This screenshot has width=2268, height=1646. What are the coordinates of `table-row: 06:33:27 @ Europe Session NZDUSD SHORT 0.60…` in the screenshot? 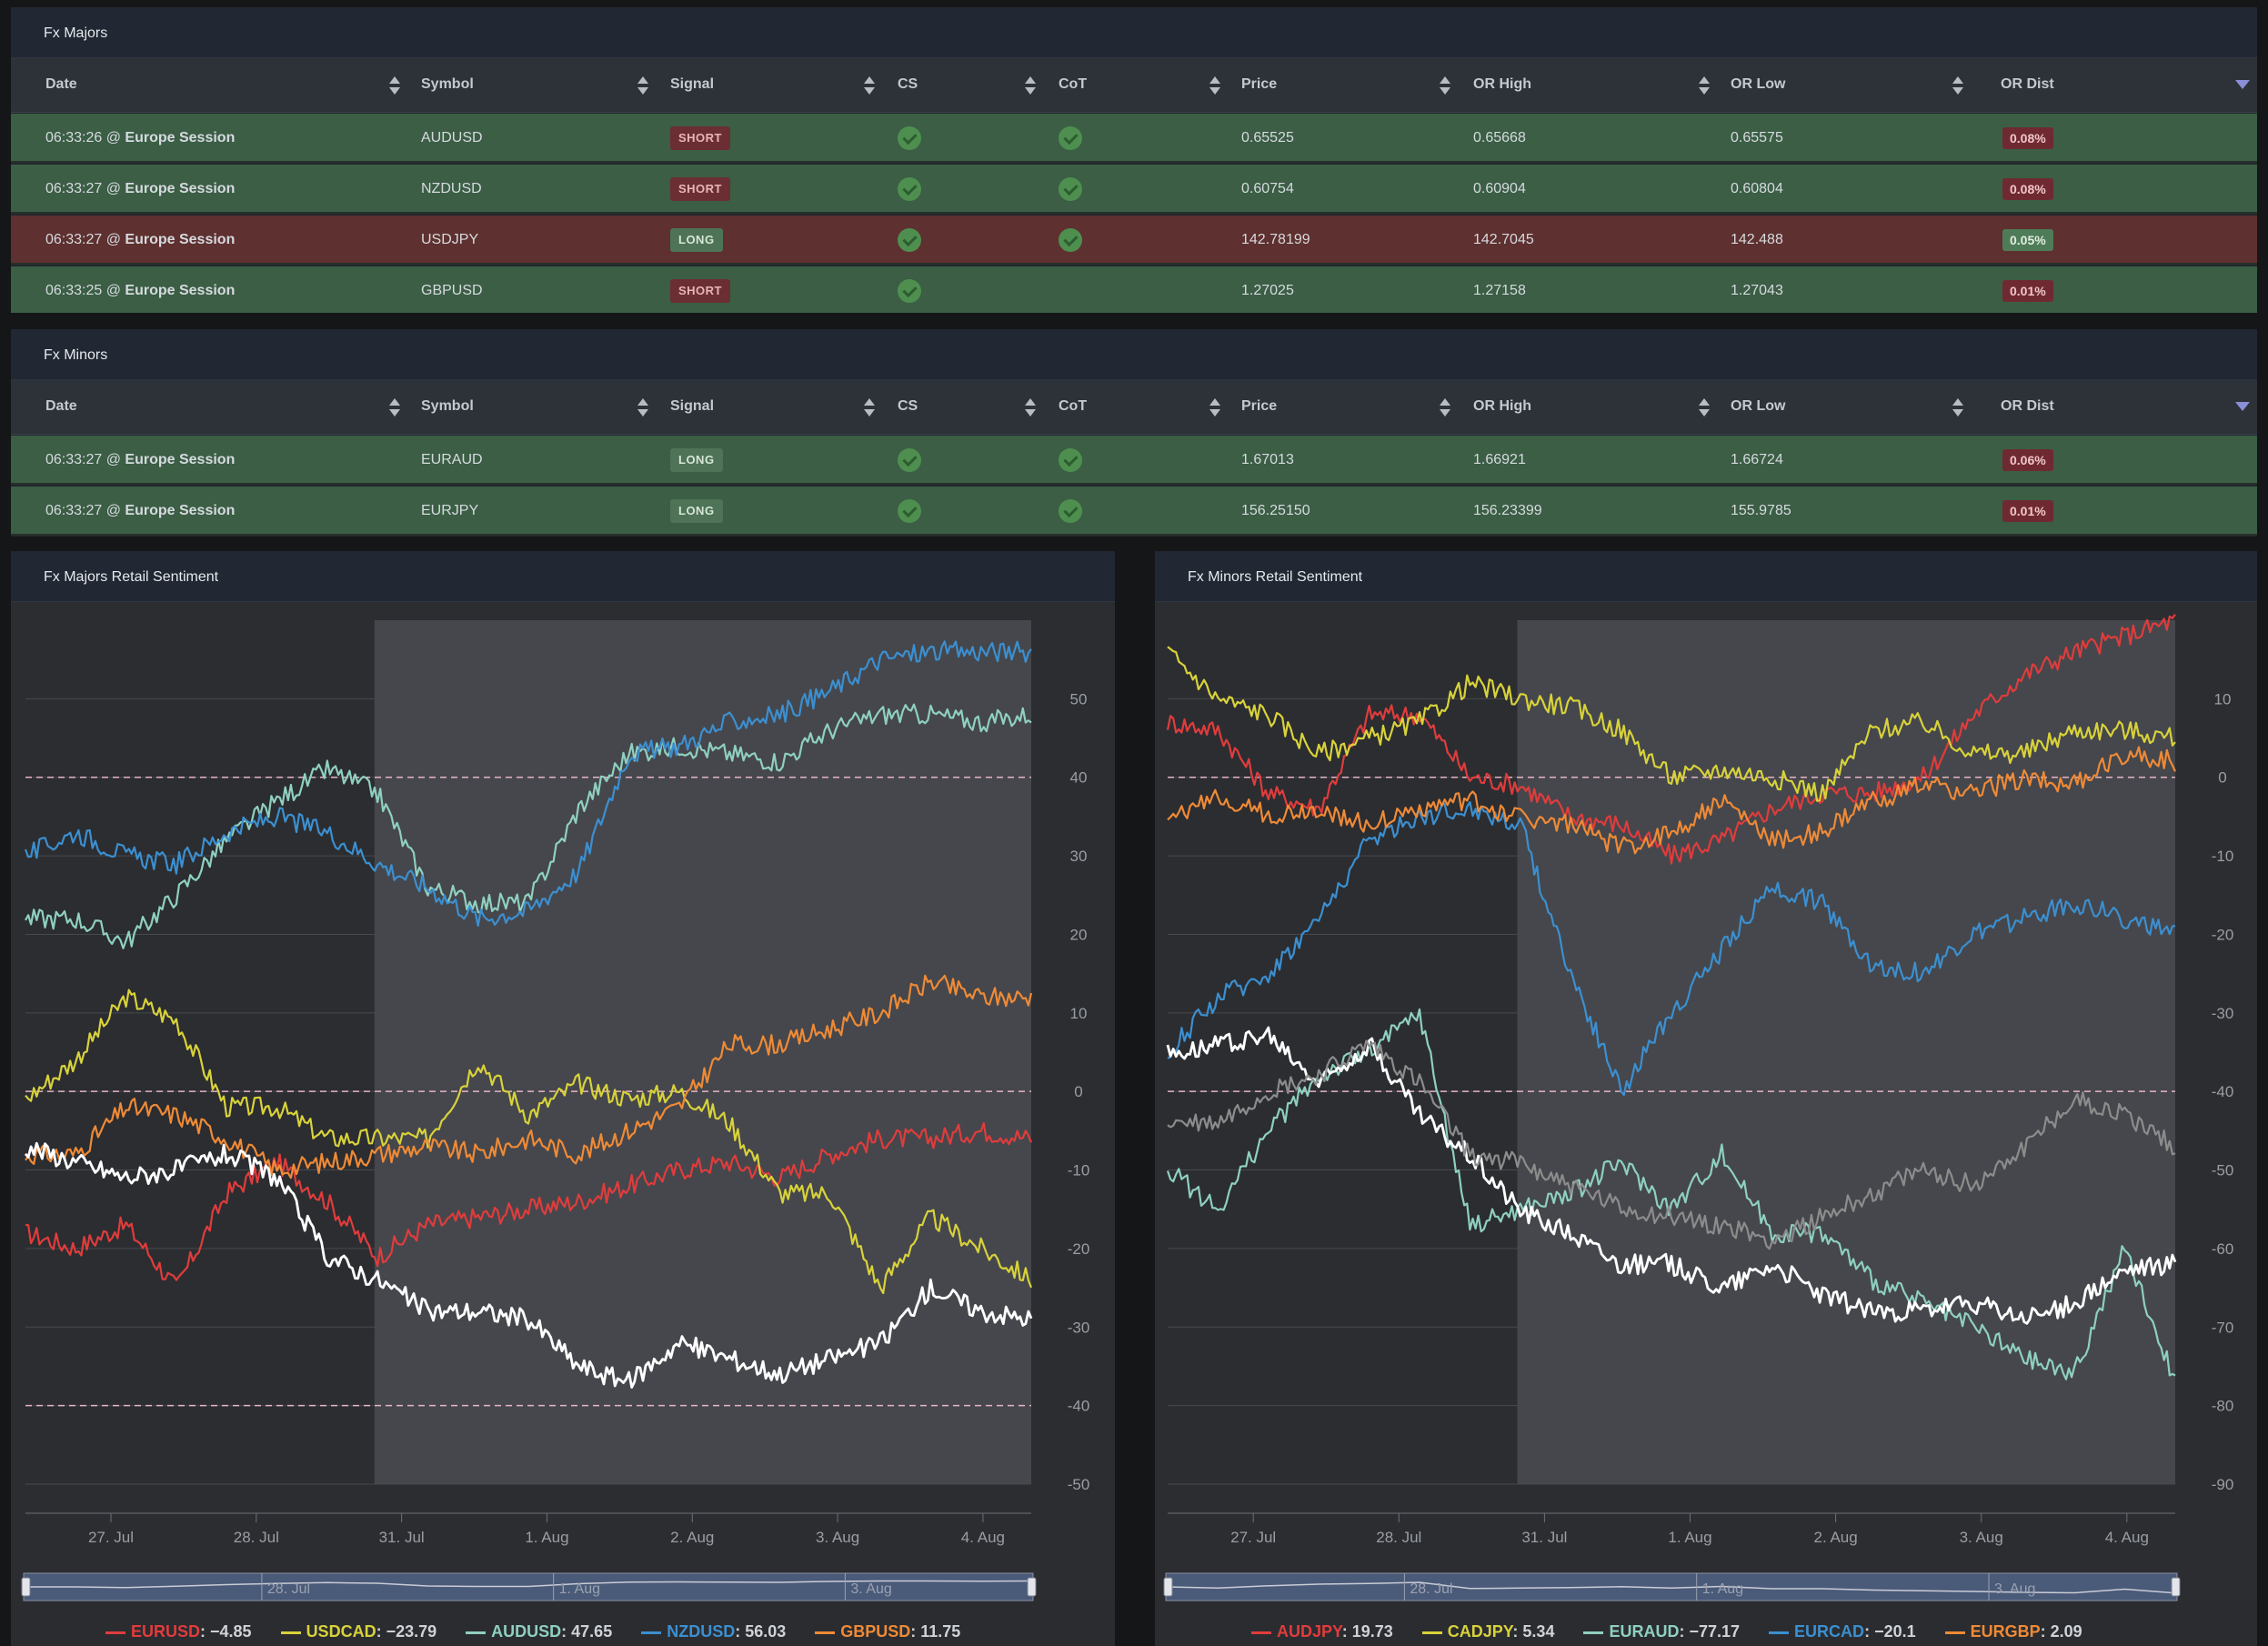 It's located at (1134, 190).